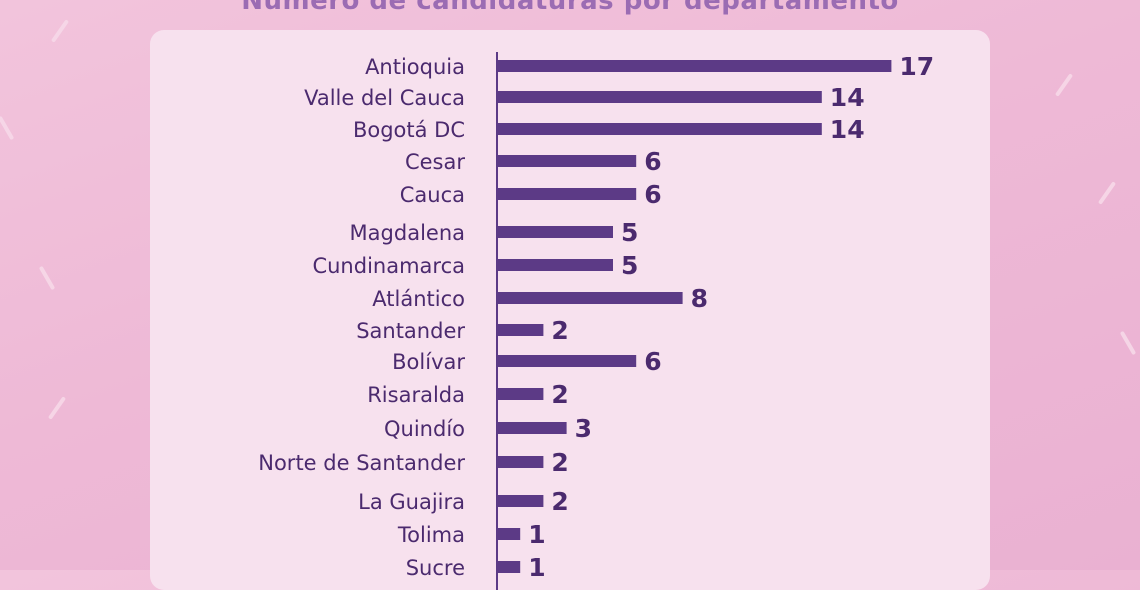 This screenshot has height=590, width=1140. Describe the element at coordinates (384, 98) in the screenshot. I see `category-label: Valle del Cauca` at that location.